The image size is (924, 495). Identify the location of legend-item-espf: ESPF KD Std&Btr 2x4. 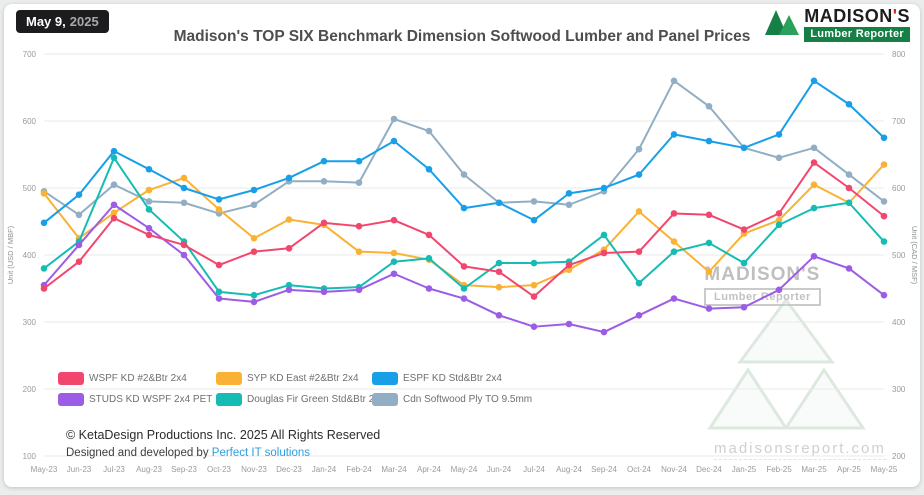
(452, 378).